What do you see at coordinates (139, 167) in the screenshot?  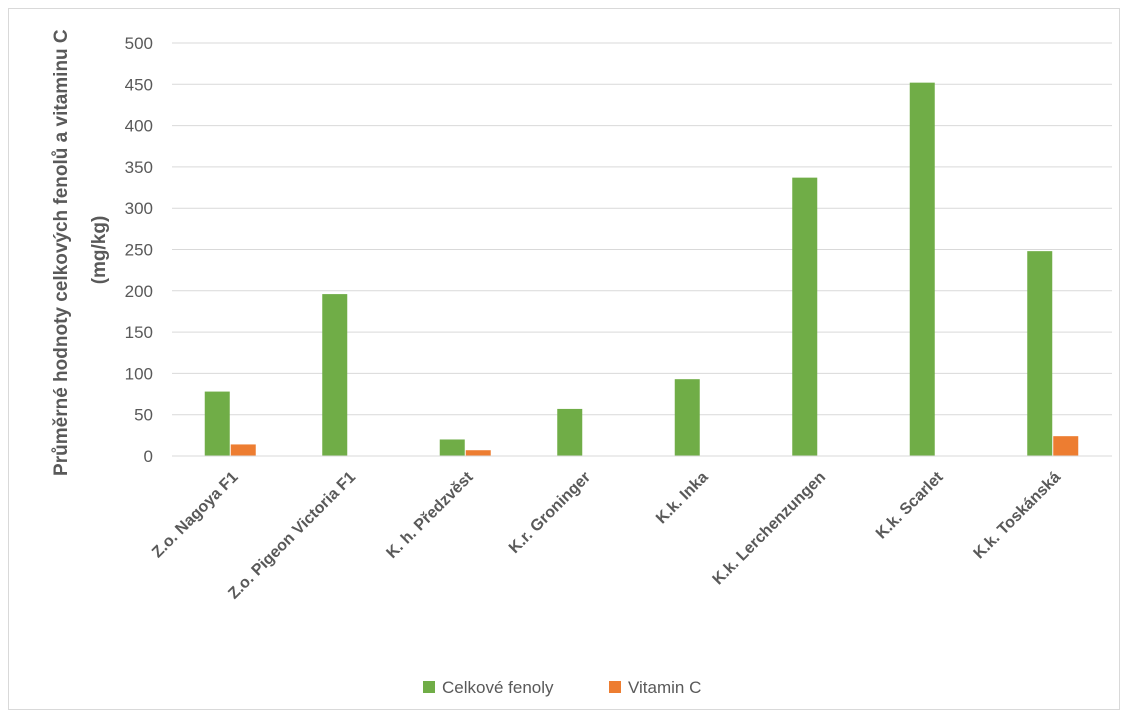 I see `y-tick-label: 350` at bounding box center [139, 167].